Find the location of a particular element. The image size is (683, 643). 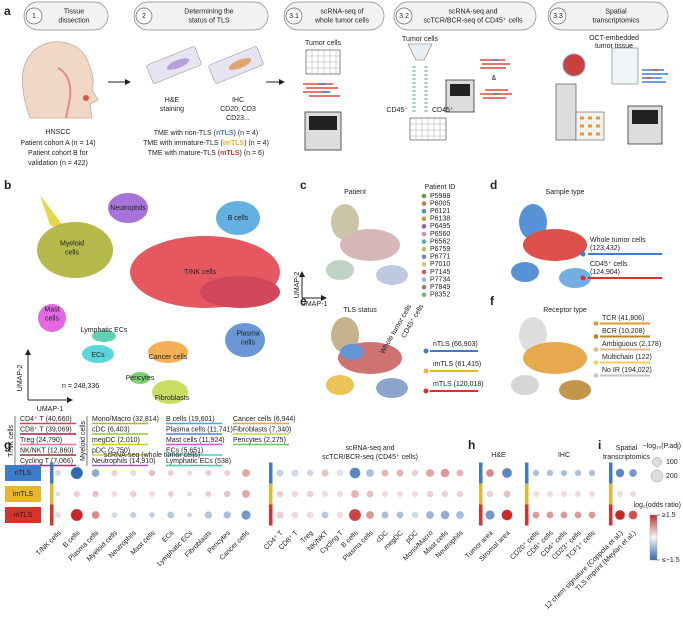

legend-label: megDC (2,010) is located at coordinates (116, 440).